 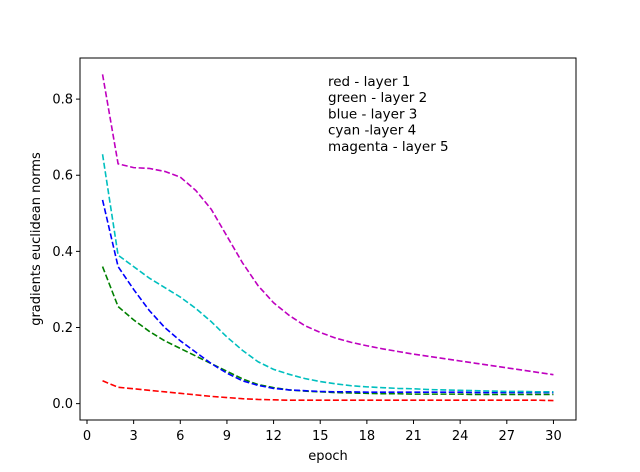 I want to click on annotation-line-3: blue - layer 3, so click(x=372, y=114).